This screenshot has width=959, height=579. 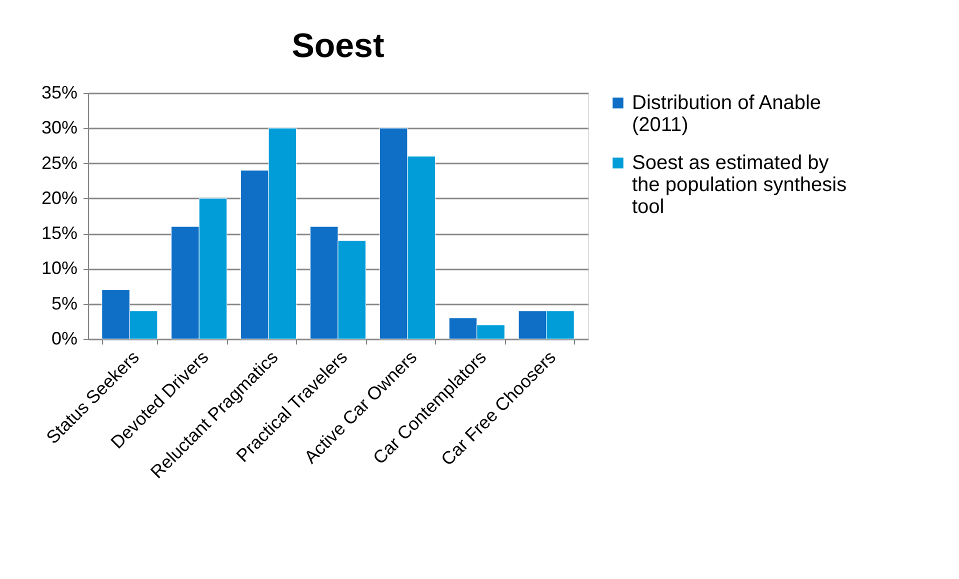 I want to click on y-tick-label: 20%, so click(x=59, y=198).